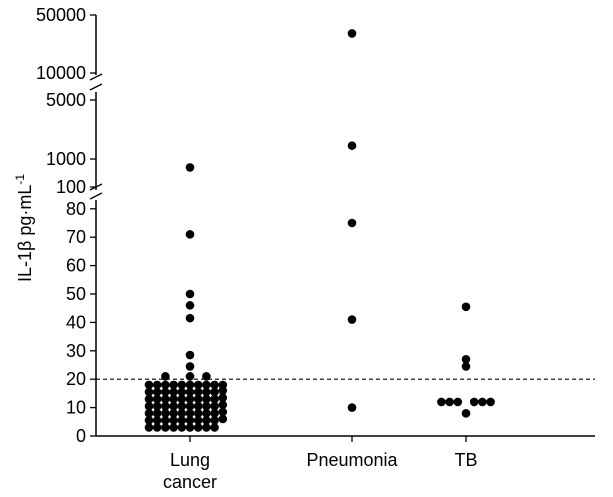  I want to click on y-tick-label: 20, so click(76, 379).